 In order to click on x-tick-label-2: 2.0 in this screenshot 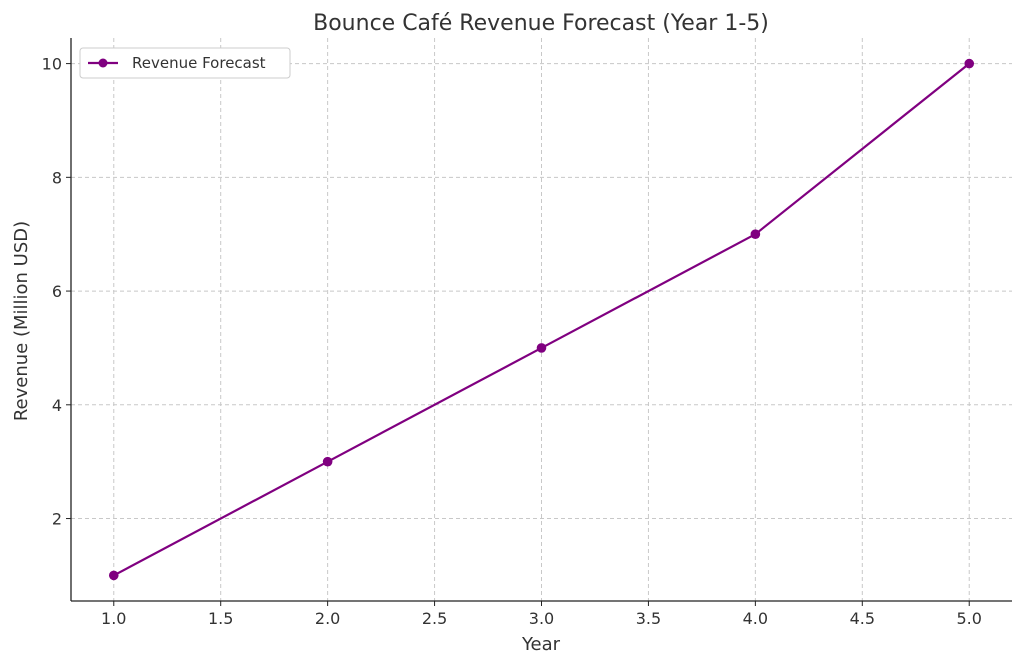, I will do `click(327, 618)`.